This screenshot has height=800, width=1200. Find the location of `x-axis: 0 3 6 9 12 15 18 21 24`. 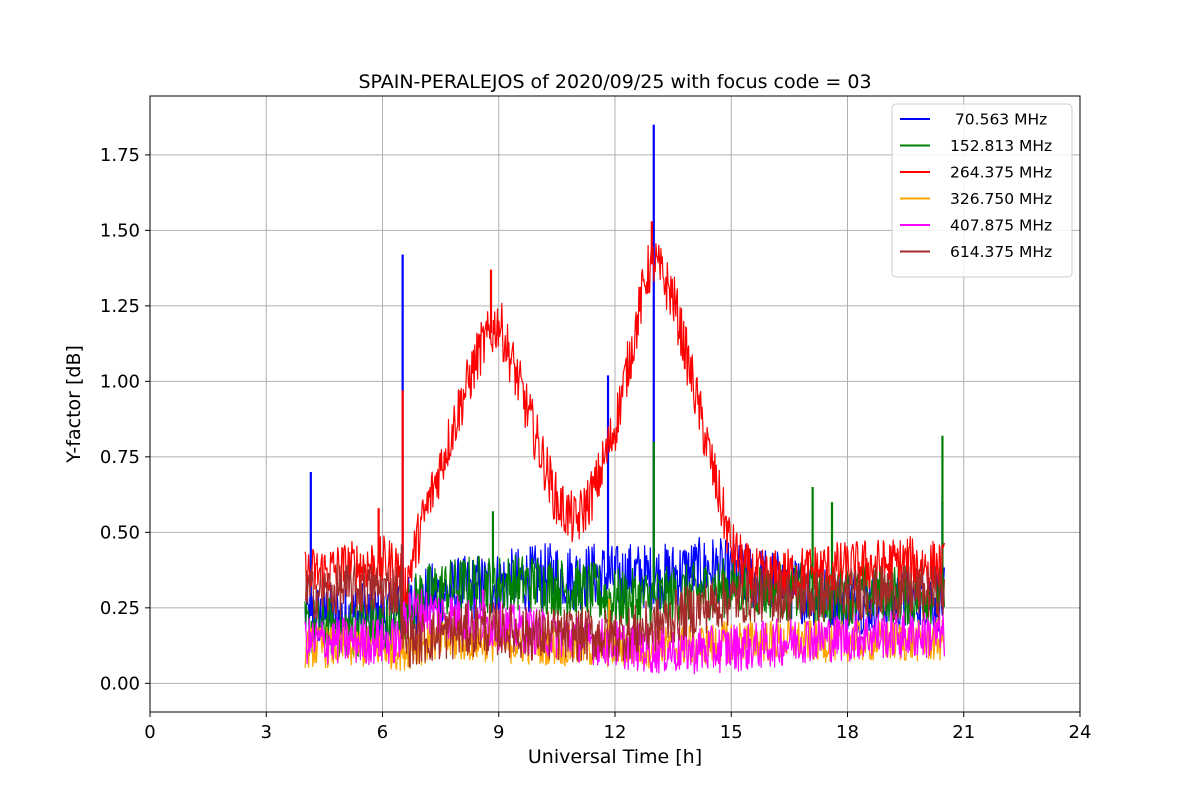

x-axis: 0 3 6 9 12 15 18 21 24 is located at coordinates (617, 727).